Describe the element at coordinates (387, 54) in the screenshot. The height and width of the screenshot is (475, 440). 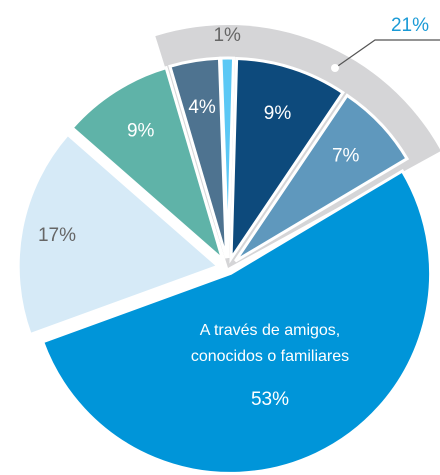
I see `leader-line` at that location.